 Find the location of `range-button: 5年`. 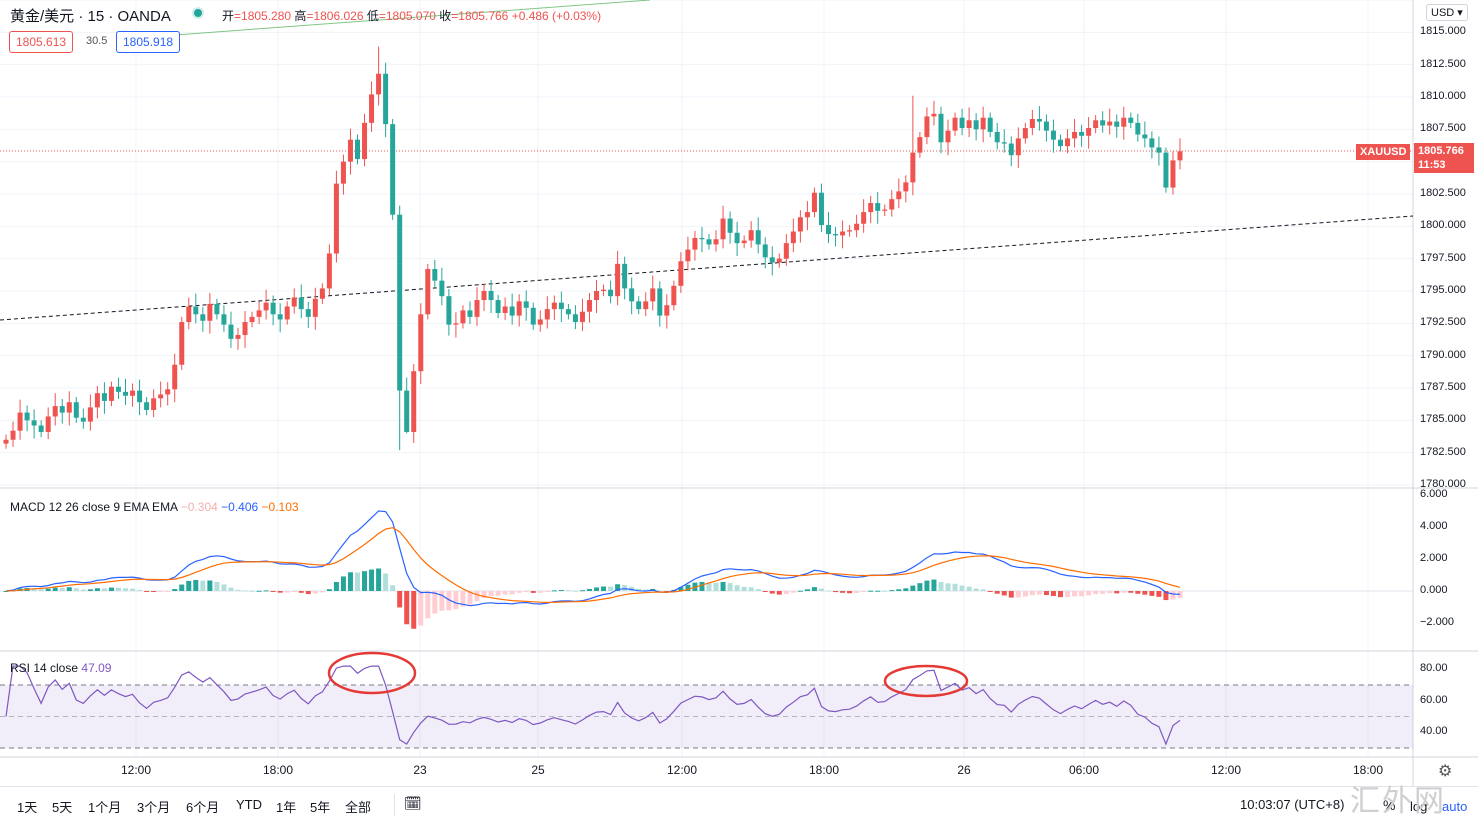

range-button: 5年 is located at coordinates (320, 807).